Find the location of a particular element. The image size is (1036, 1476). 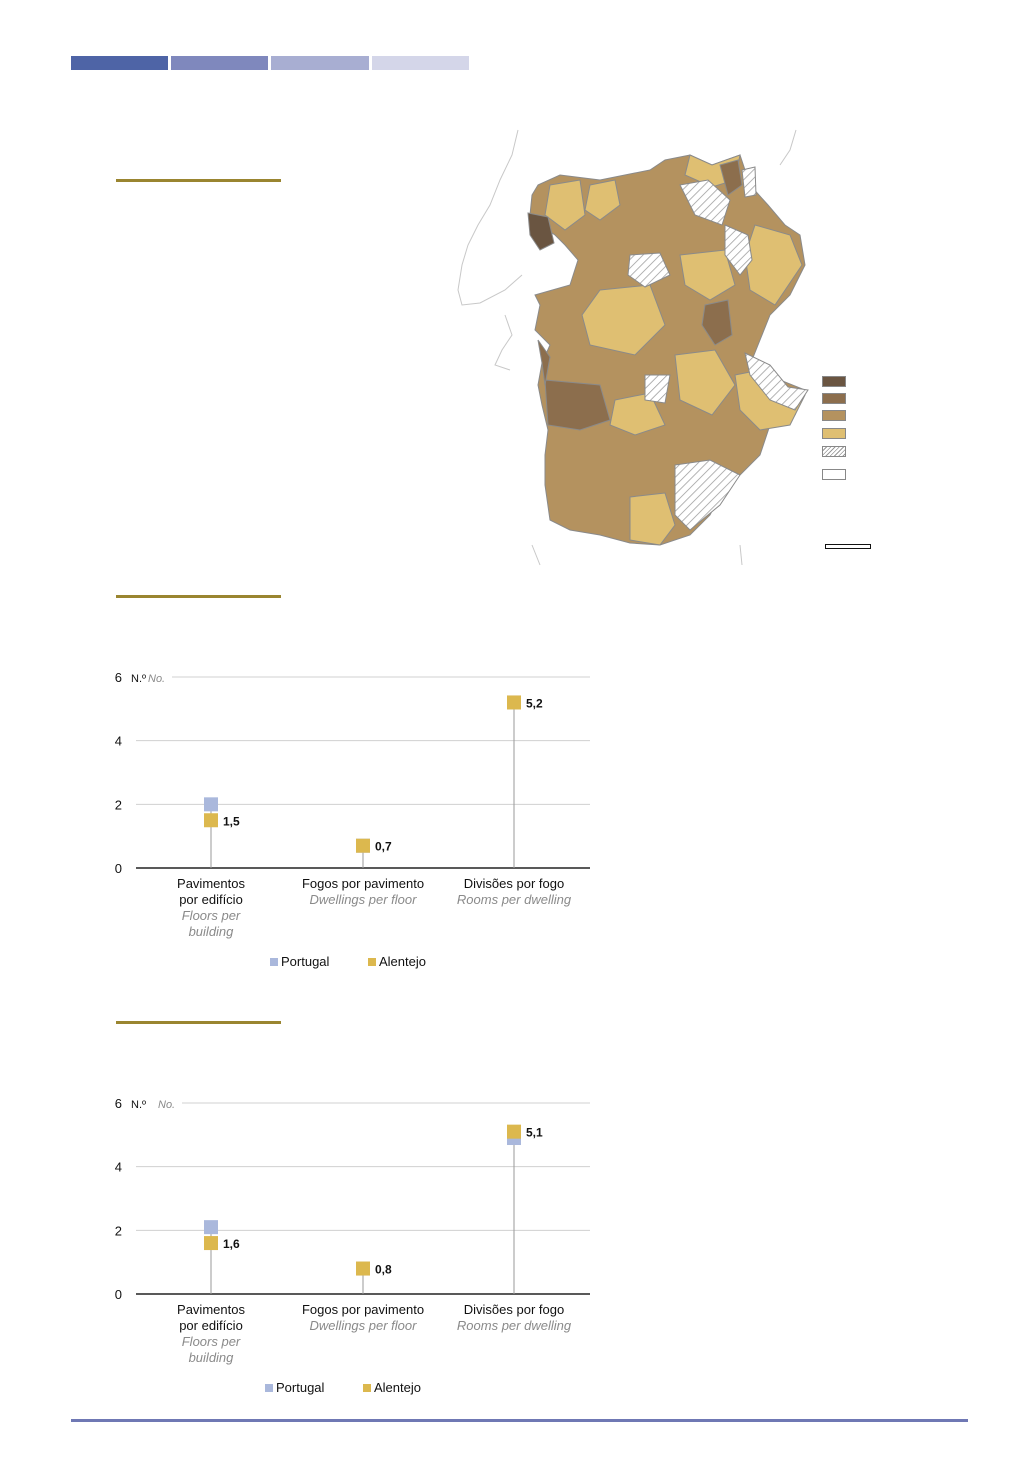

chart-1-cat-1-pt-line-2: por edifício is located at coordinates (211, 899).